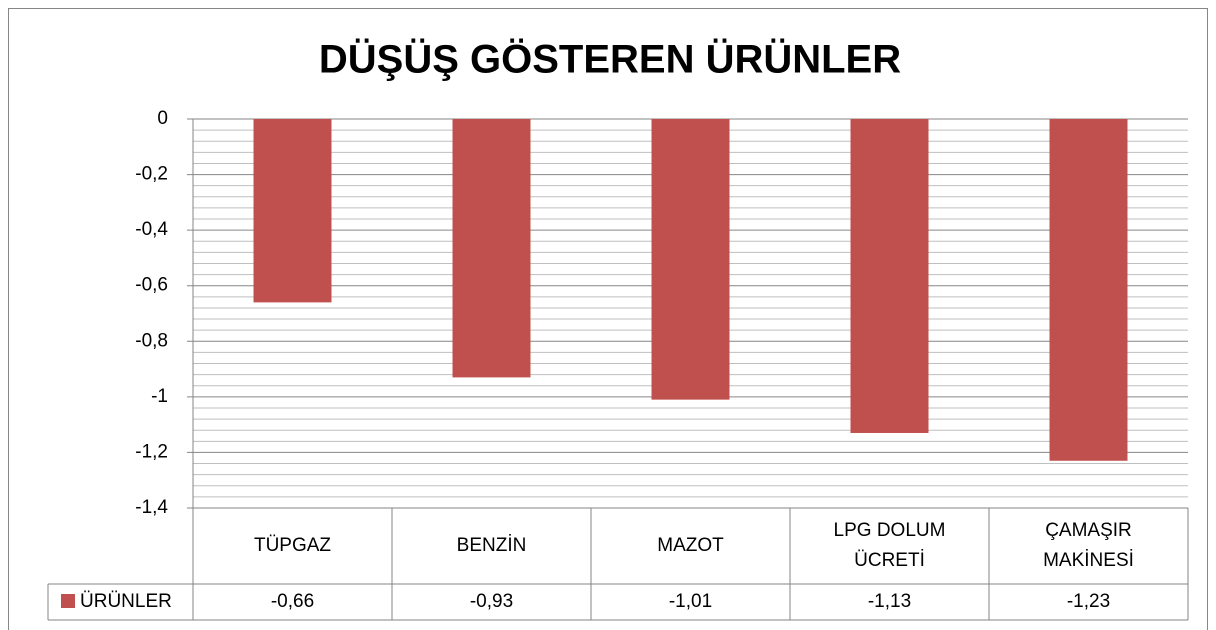  Describe the element at coordinates (151, 507) in the screenshot. I see `y-tick-label: -1,4` at that location.